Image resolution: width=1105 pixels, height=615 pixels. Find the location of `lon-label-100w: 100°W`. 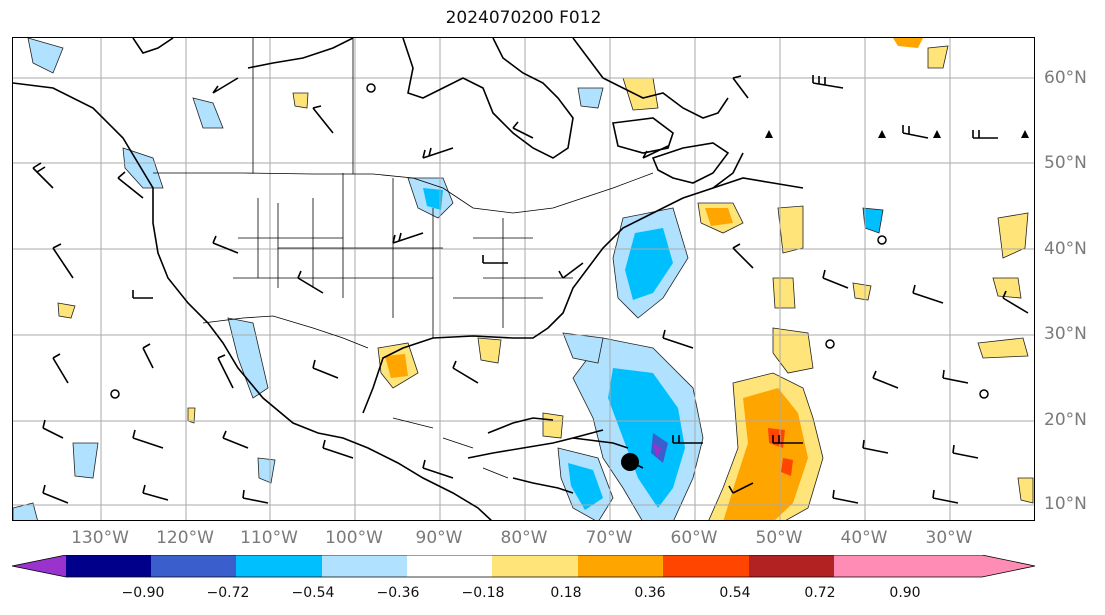

lon-label-100w: 100°W is located at coordinates (354, 538).